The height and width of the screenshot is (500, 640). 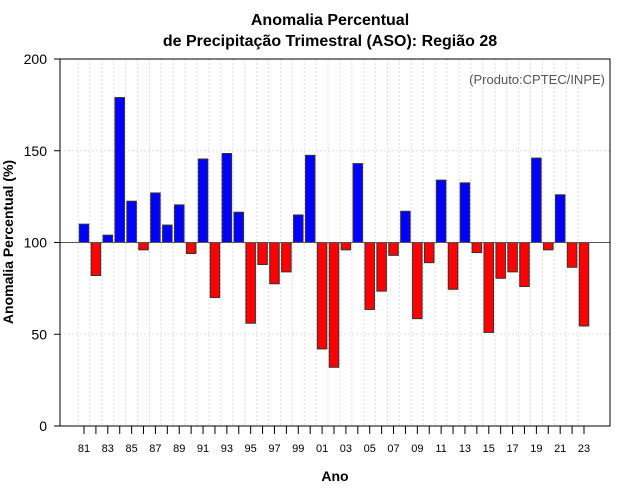 I want to click on x-tick-label: 21, so click(x=560, y=449).